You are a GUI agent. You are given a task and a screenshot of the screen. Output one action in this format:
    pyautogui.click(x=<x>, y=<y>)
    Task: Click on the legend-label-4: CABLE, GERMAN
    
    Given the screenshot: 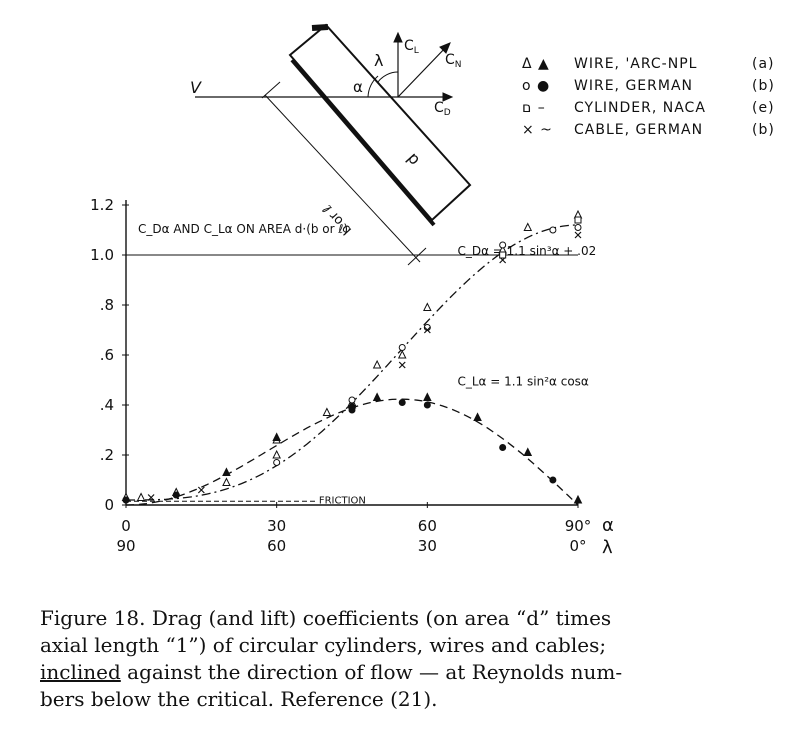 What is the action you would take?
    pyautogui.click(x=639, y=130)
    